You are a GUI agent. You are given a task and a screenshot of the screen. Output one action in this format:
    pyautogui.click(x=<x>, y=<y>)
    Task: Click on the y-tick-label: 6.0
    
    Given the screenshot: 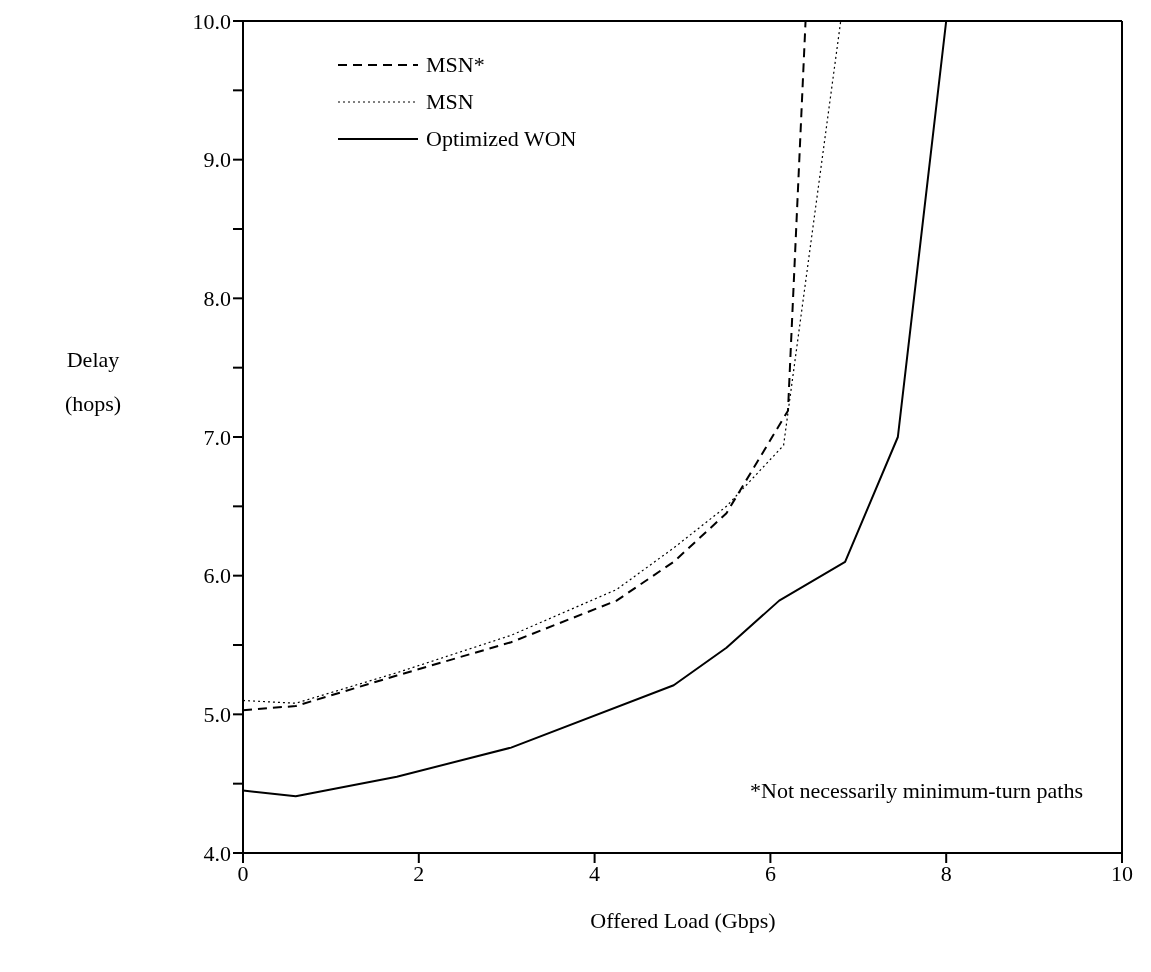 What is the action you would take?
    pyautogui.click(x=217, y=576)
    